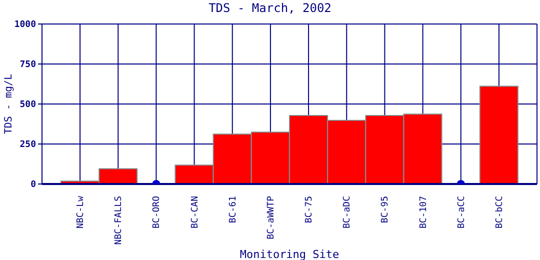  What do you see at coordinates (423, 212) in the screenshot?
I see `x-tick-label: BC-107` at bounding box center [423, 212].